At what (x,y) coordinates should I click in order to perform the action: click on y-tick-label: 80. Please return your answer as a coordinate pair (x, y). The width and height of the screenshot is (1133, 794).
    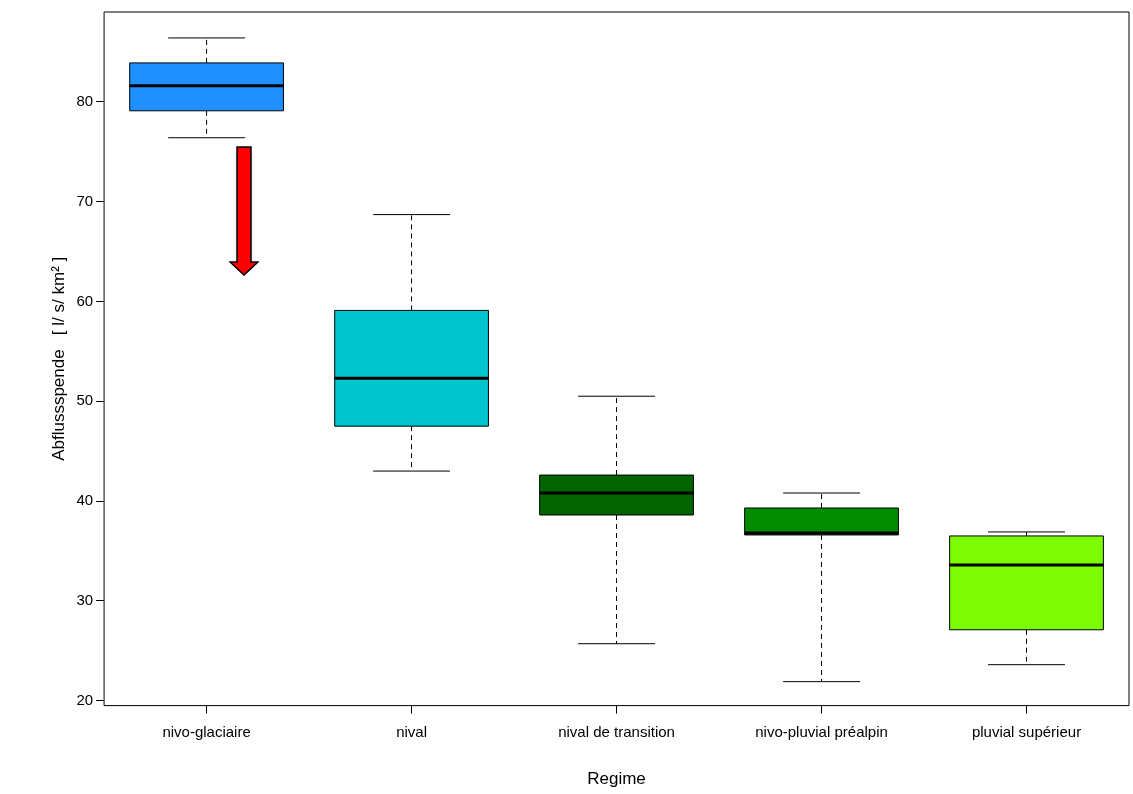
    Looking at the image, I should click on (85, 100).